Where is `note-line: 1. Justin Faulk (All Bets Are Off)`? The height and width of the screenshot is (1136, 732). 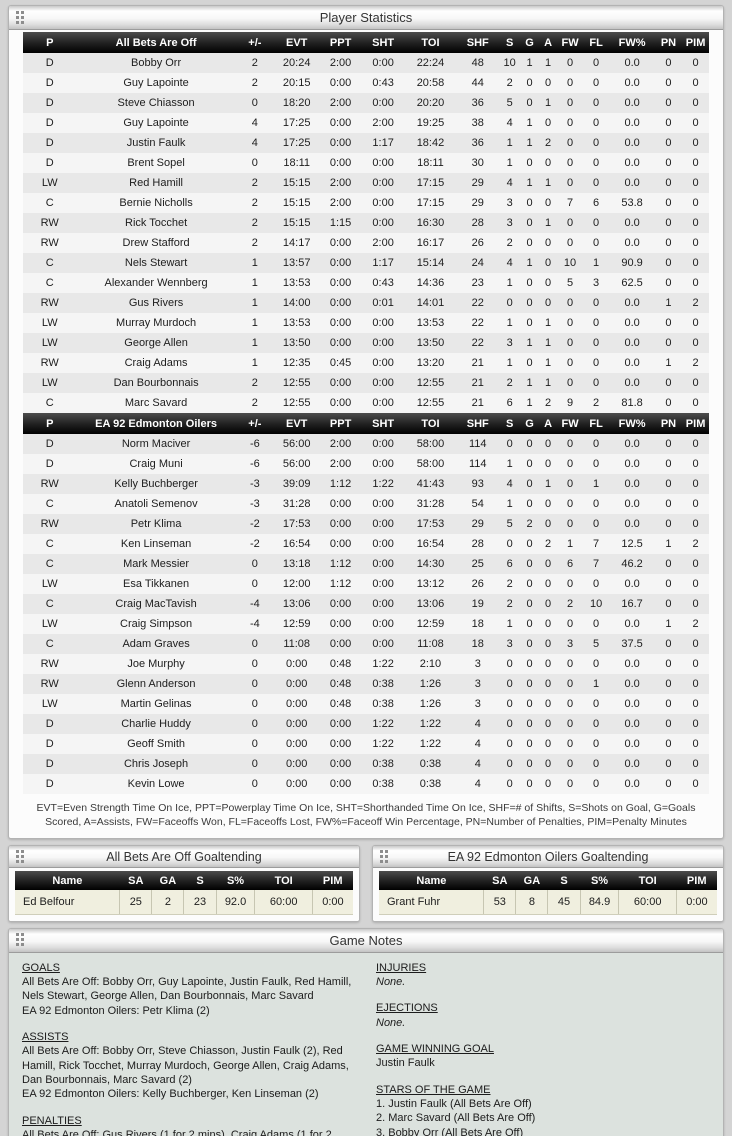
note-line: 1. Justin Faulk (All Bets Are Off) is located at coordinates (454, 1103).